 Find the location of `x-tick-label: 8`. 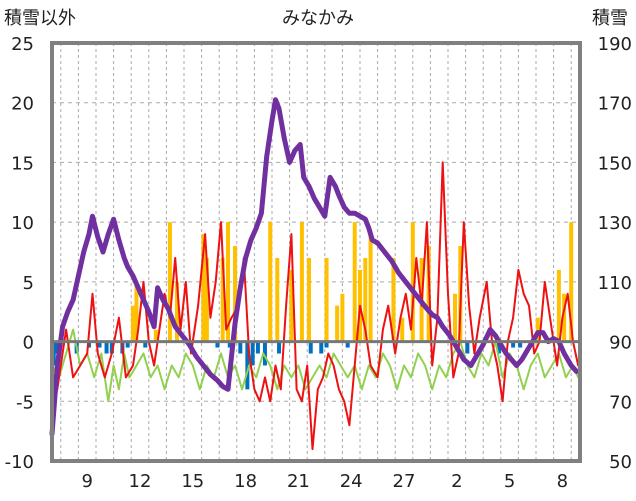

x-tick-label: 8 is located at coordinates (562, 481).